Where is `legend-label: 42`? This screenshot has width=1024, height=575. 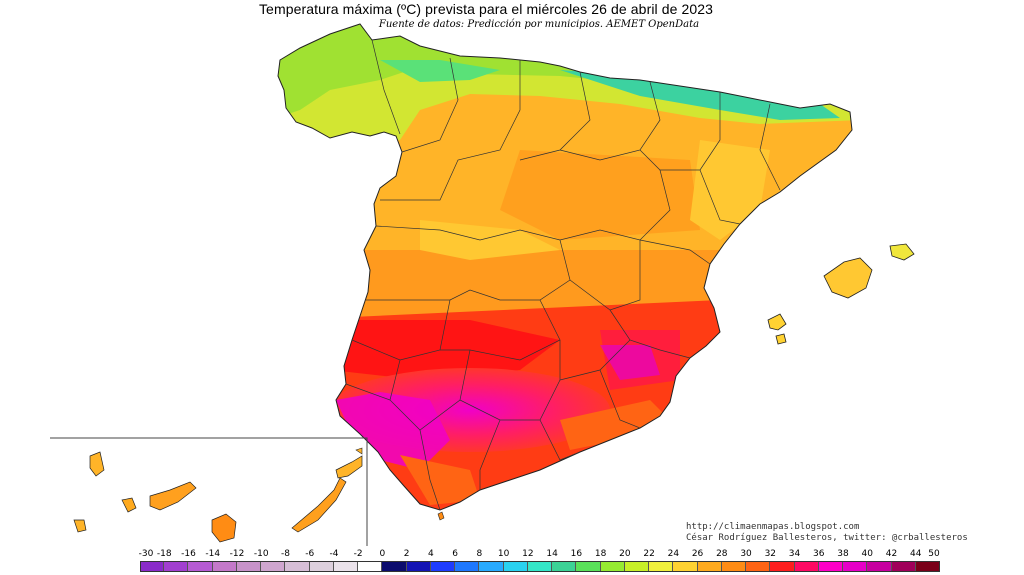
legend-label: 42 is located at coordinates (891, 554).